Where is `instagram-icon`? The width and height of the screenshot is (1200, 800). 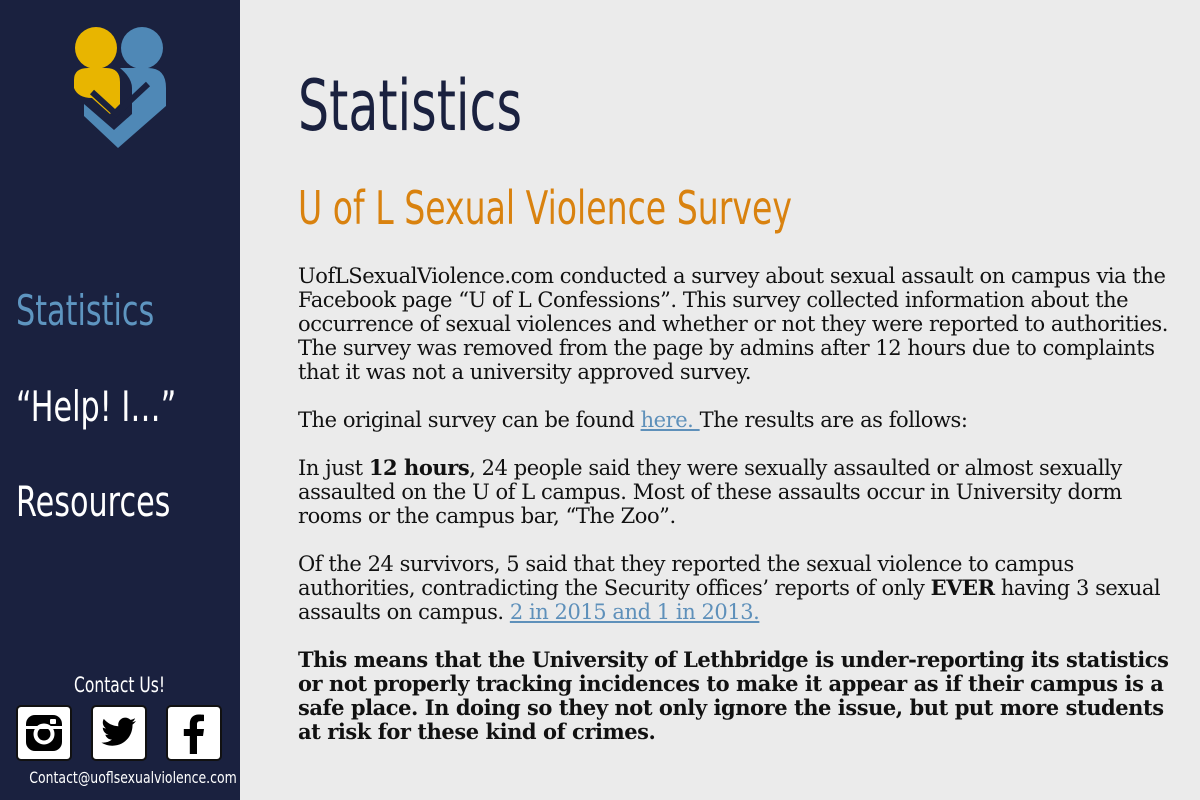 instagram-icon is located at coordinates (44, 733).